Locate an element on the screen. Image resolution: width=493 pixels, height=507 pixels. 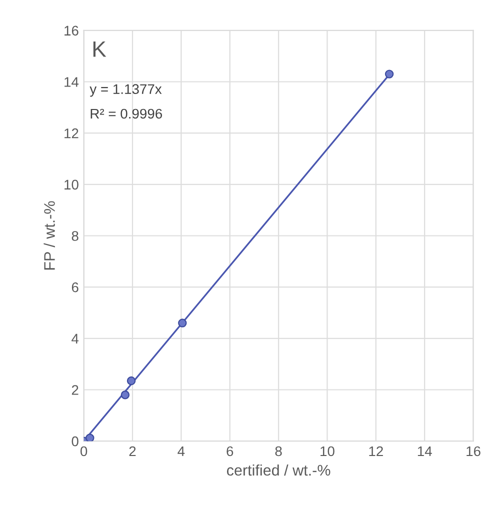
y-tick-label: 0 is located at coordinates (75, 441).